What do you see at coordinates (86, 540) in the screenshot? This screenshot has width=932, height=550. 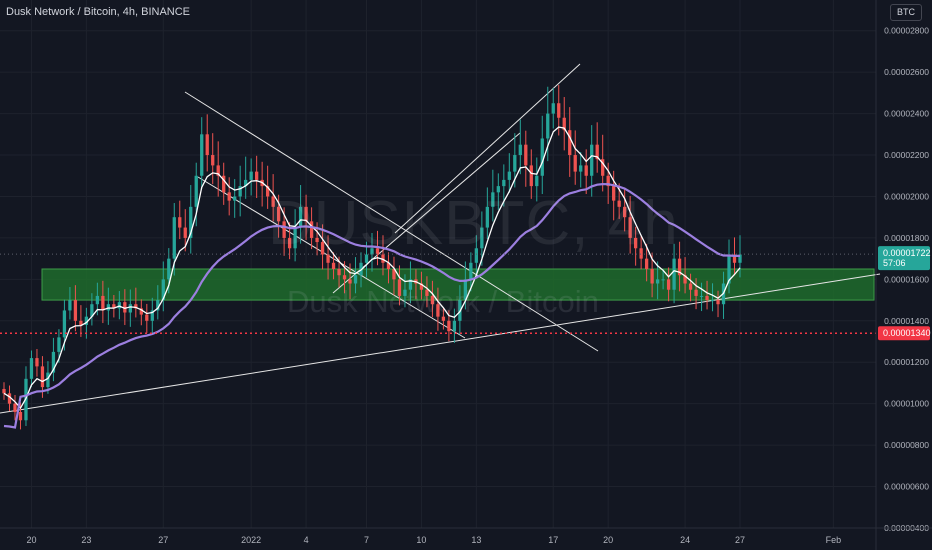 I see `x-tick-label: 23` at bounding box center [86, 540].